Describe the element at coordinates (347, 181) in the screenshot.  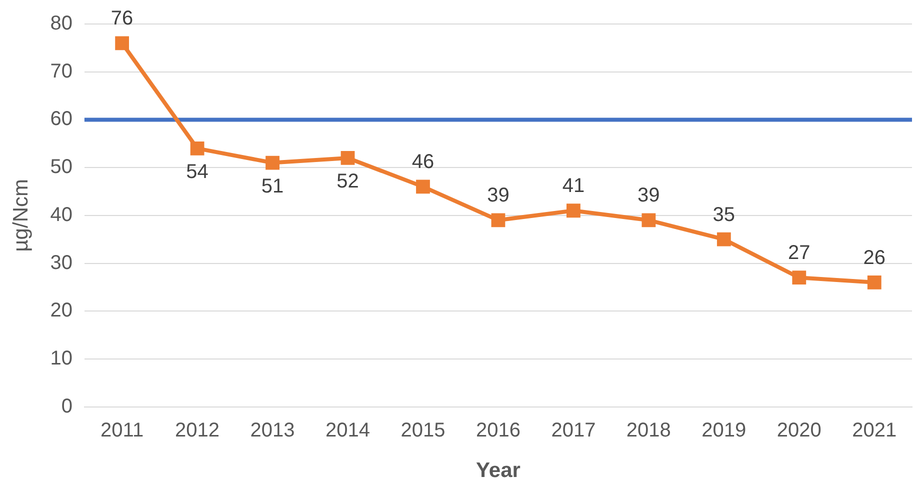
I see `data-label: 52` at that location.